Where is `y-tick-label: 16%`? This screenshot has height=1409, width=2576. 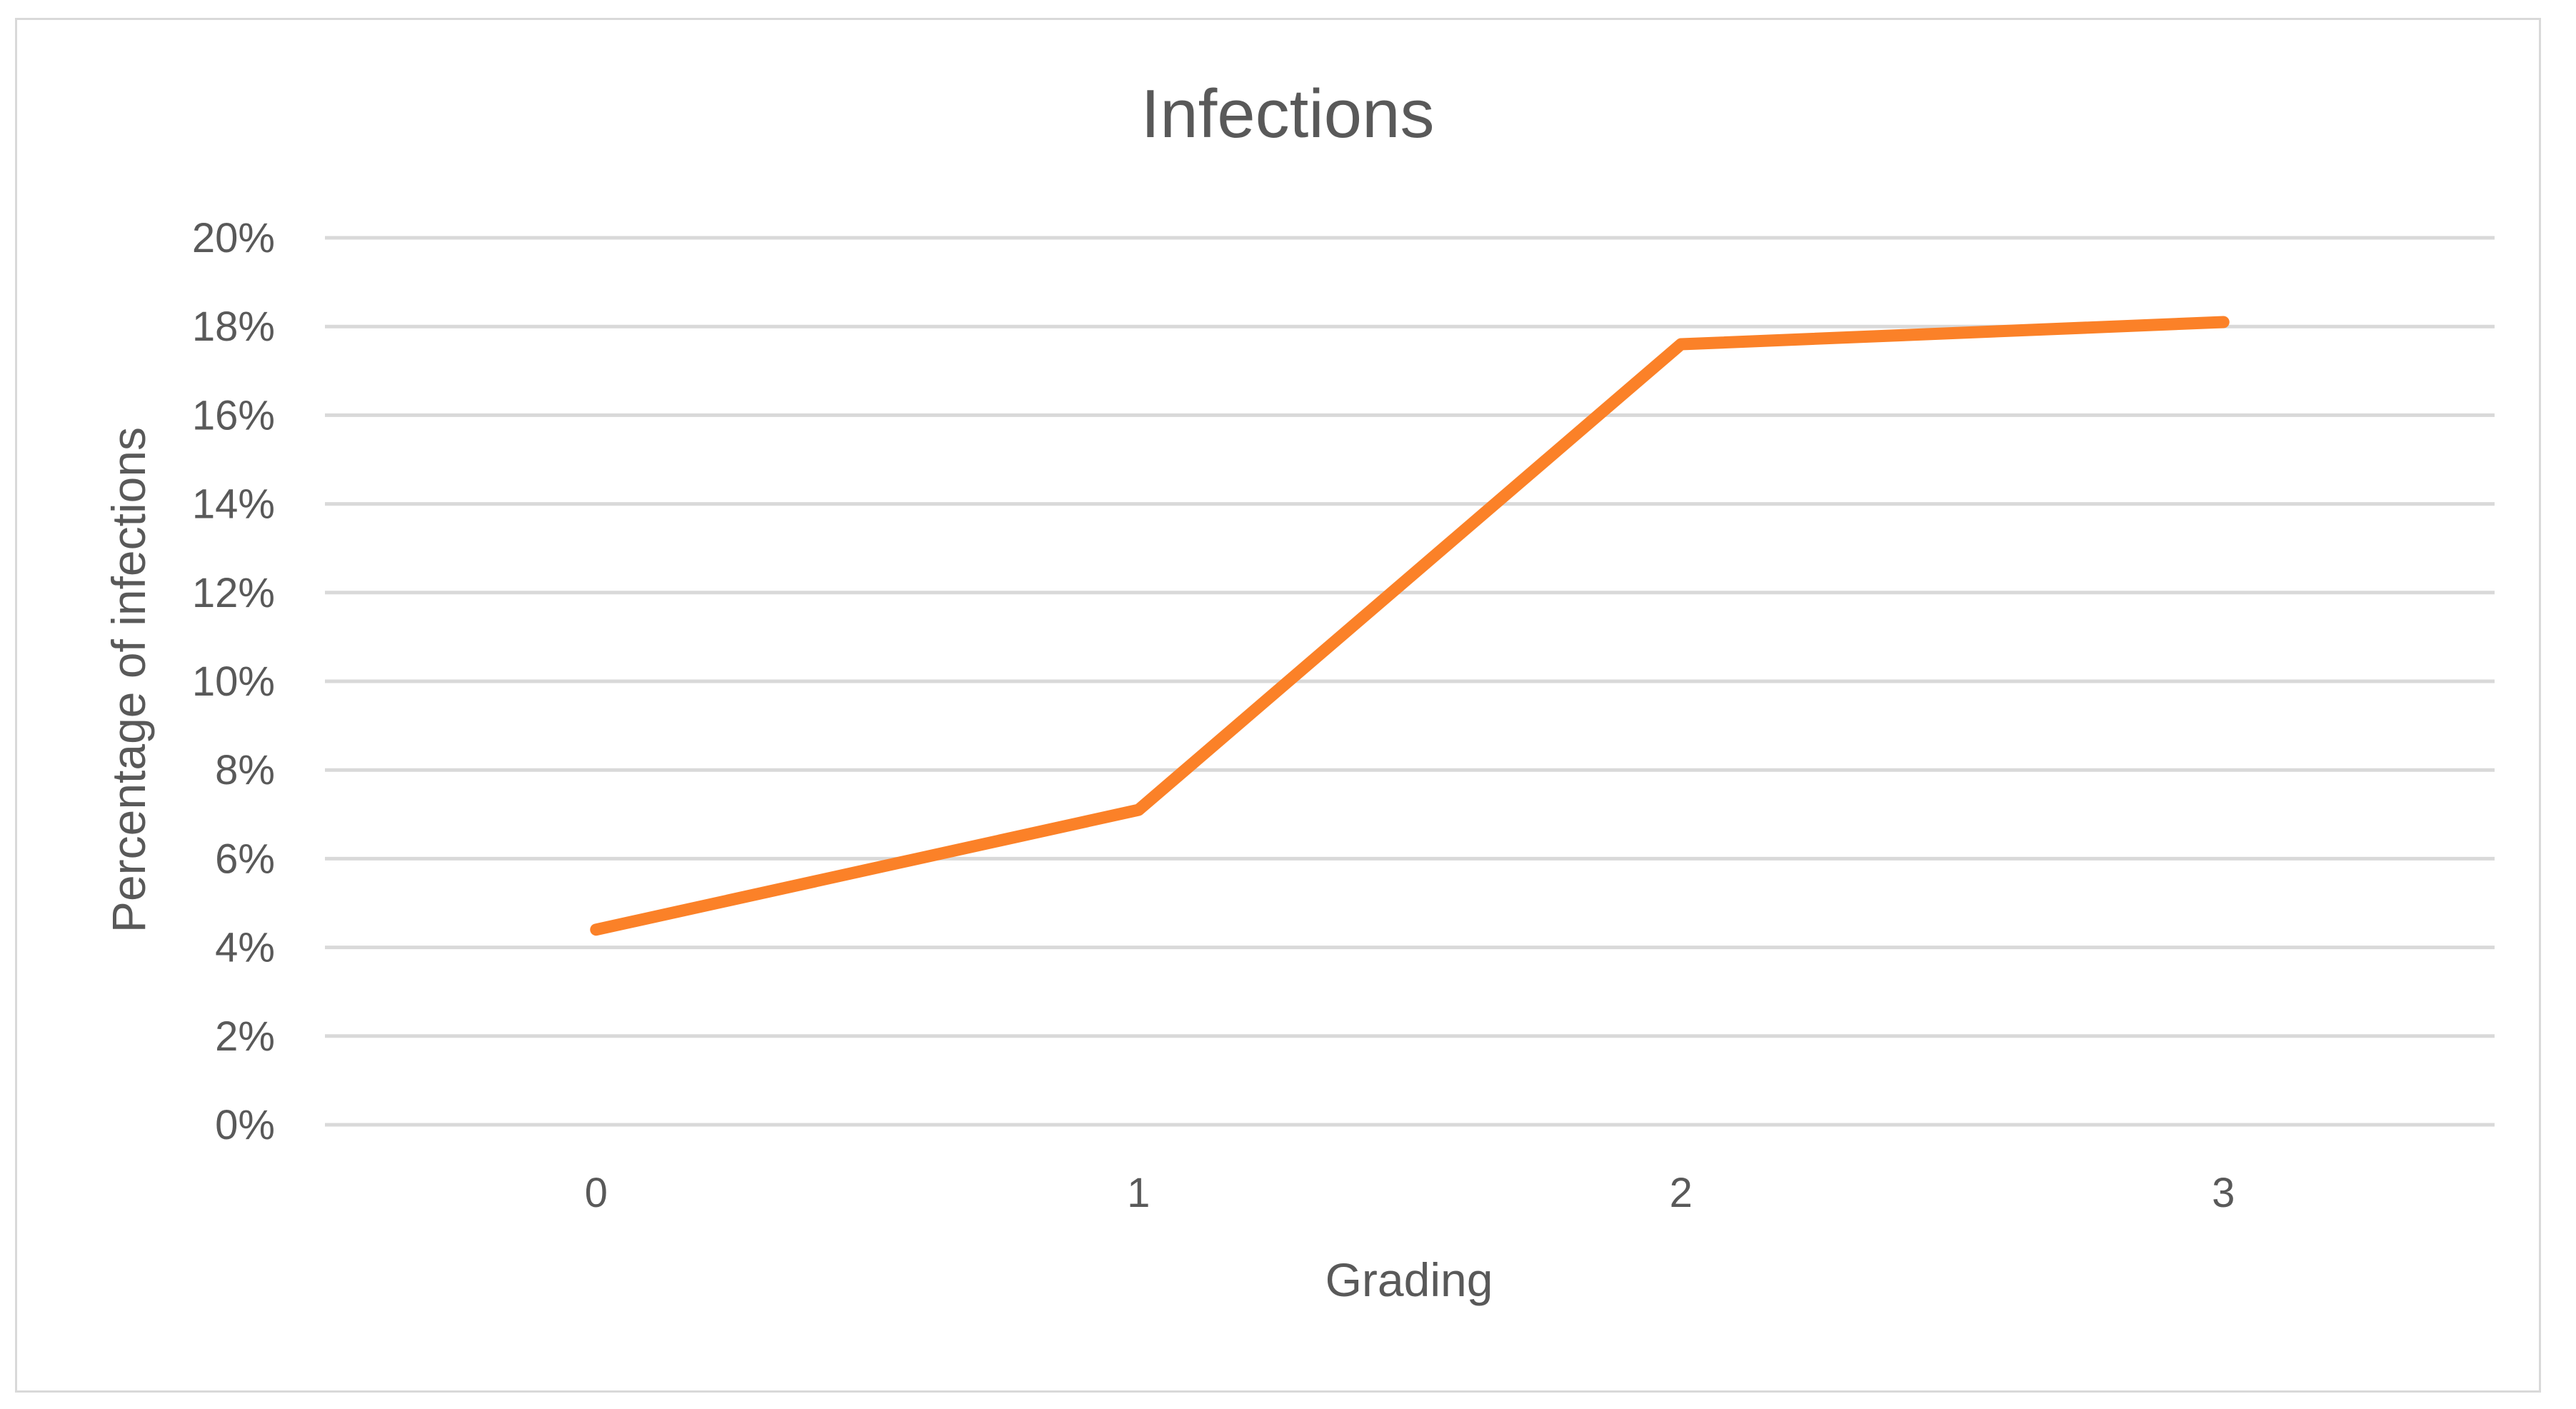 y-tick-label: 16% is located at coordinates (233, 415).